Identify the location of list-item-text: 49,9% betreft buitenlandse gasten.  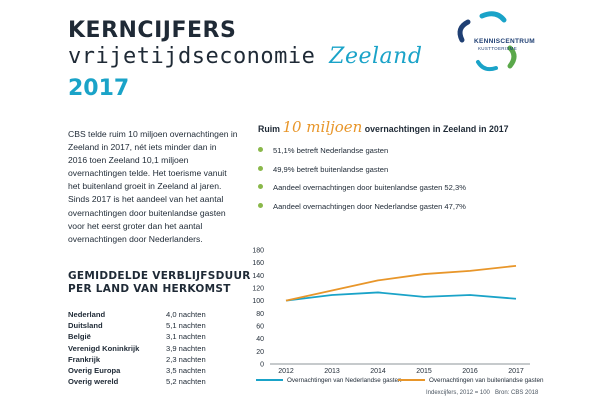
(331, 169).